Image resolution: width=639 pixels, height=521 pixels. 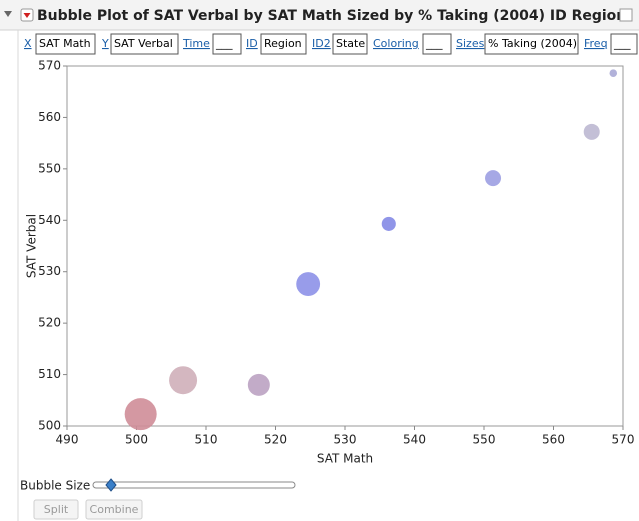 I want to click on role-value: SAT Math, so click(x=65, y=43).